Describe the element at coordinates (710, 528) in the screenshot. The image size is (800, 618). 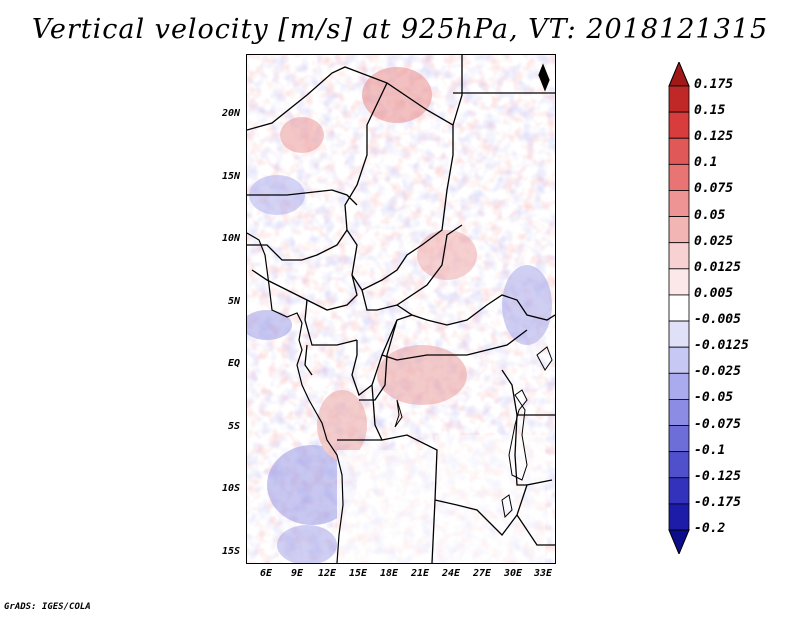
I see `colorbar-label: -0.2` at that location.